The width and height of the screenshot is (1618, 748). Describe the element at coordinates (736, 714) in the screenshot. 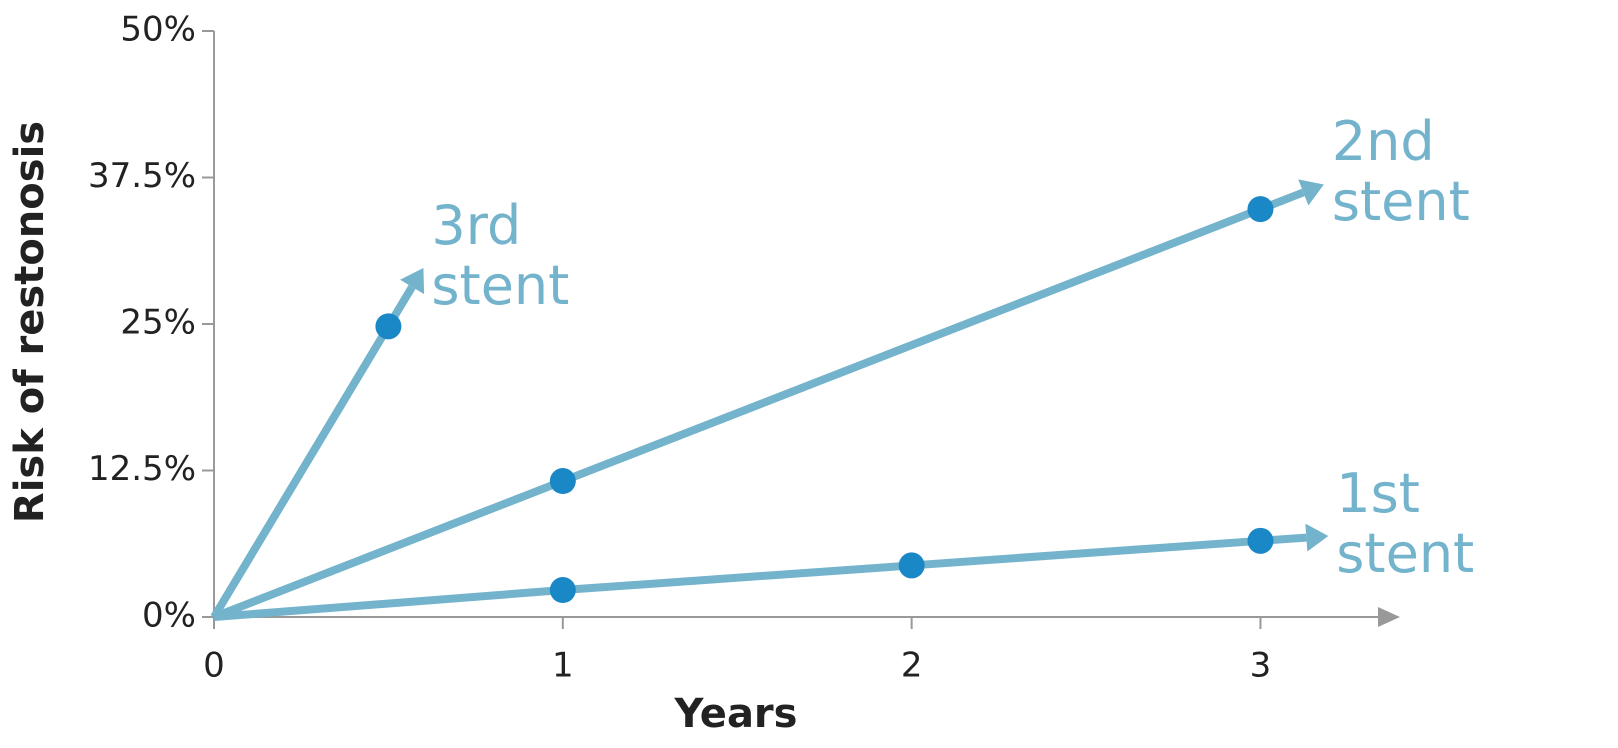

I see `x-axis-title: Years` at that location.